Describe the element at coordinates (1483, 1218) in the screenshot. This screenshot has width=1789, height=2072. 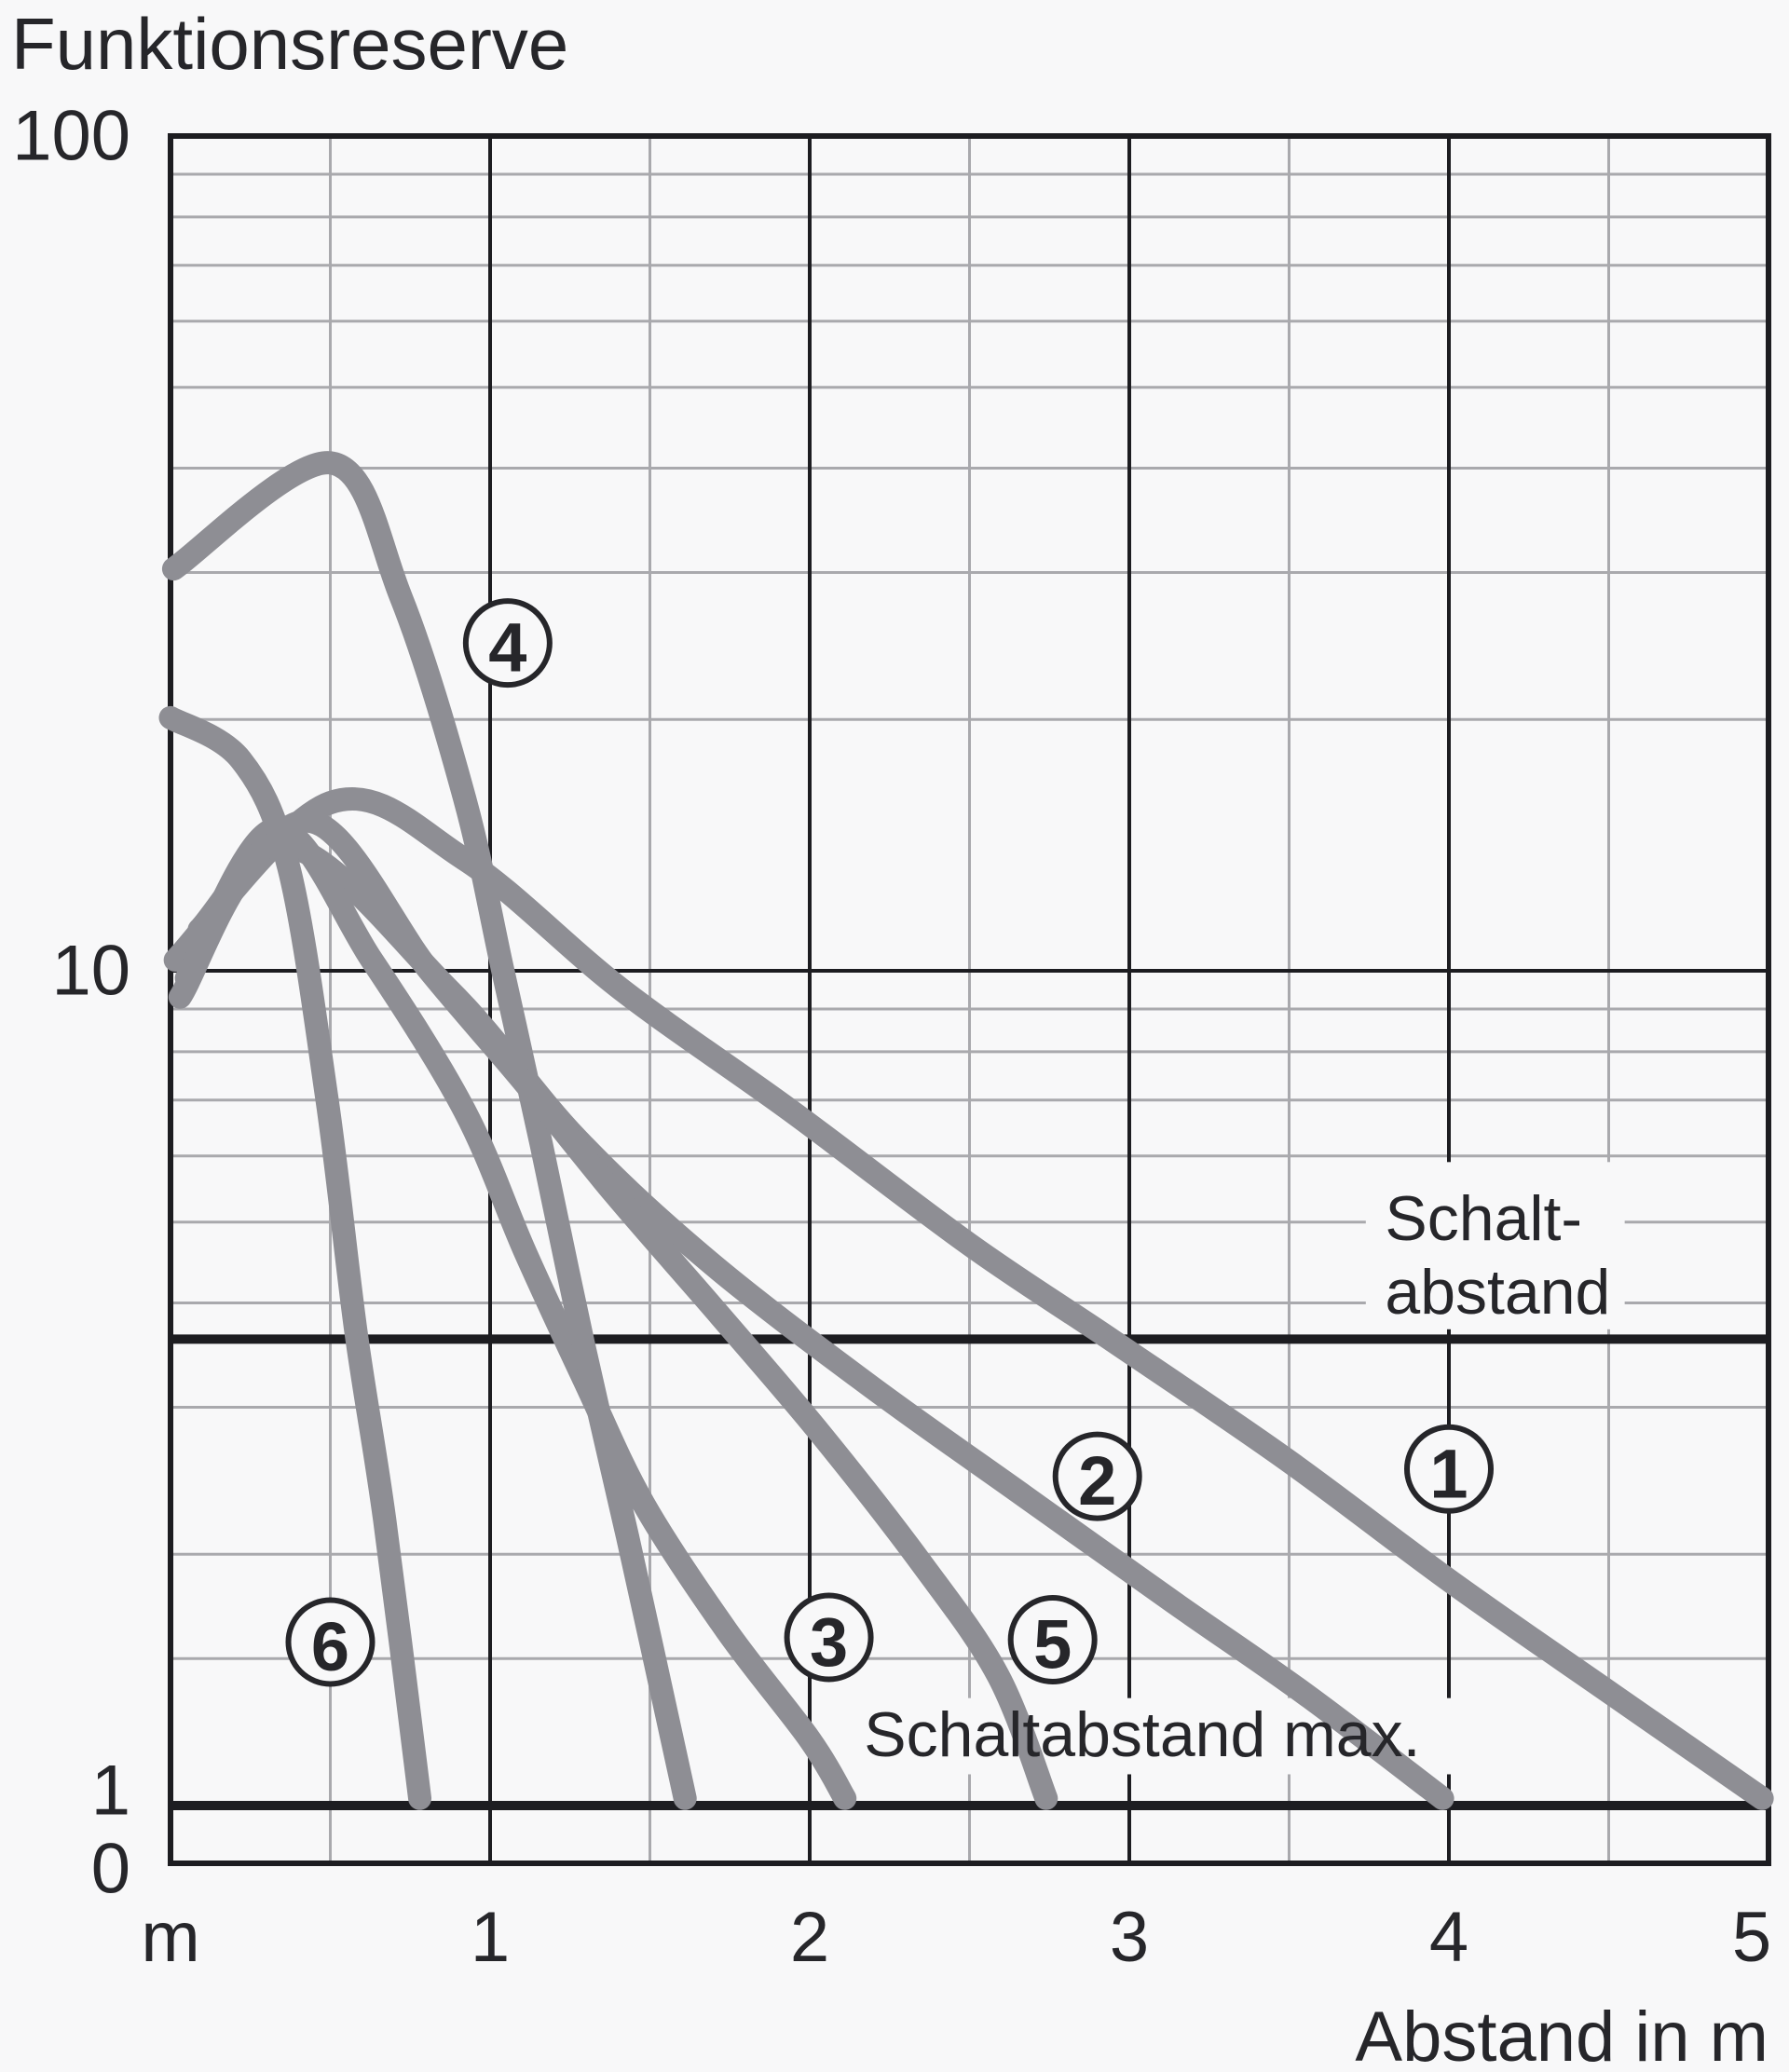
I see `ref-label-schaltabstand-line1: Schalt-` at that location.